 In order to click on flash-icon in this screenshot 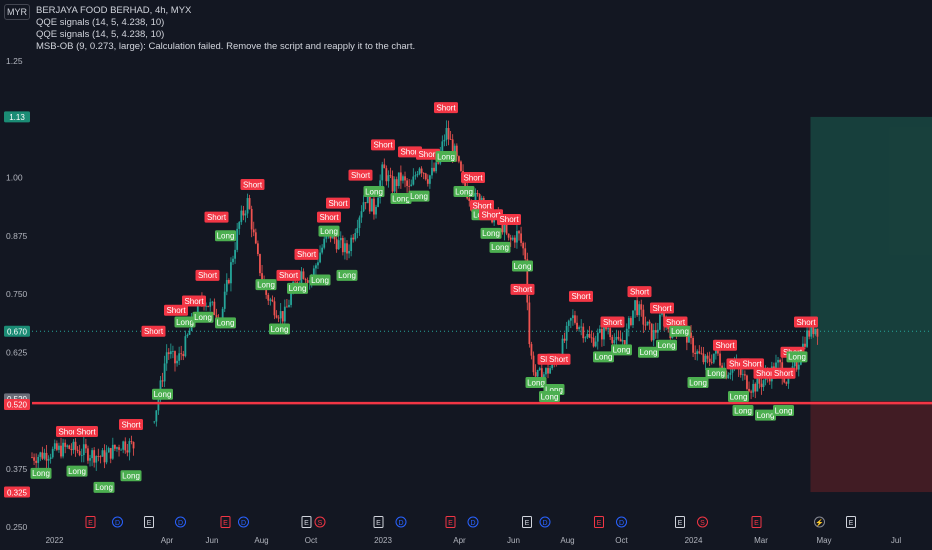, I will do `click(819, 522)`.